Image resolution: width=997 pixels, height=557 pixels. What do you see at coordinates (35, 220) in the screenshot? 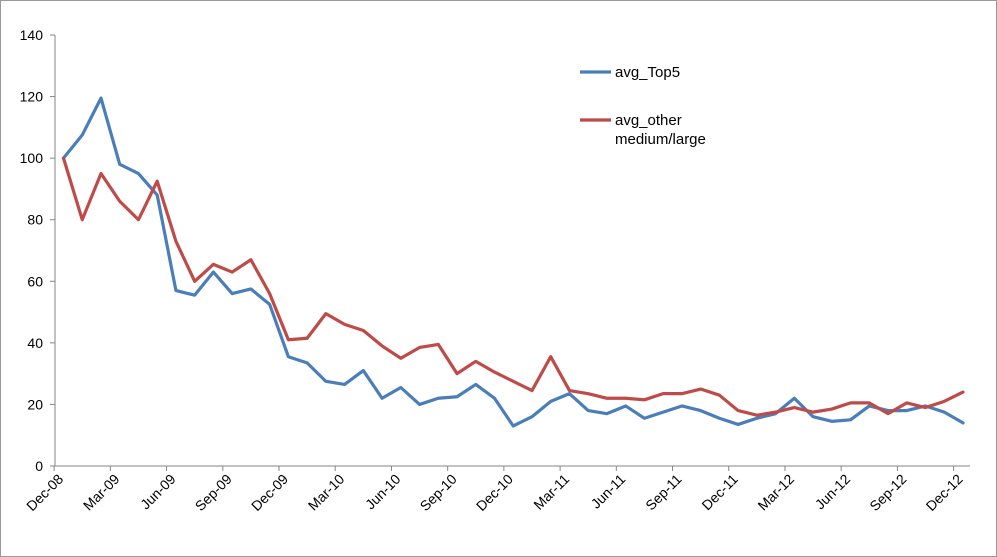
I see `y-tick-label: 80` at bounding box center [35, 220].